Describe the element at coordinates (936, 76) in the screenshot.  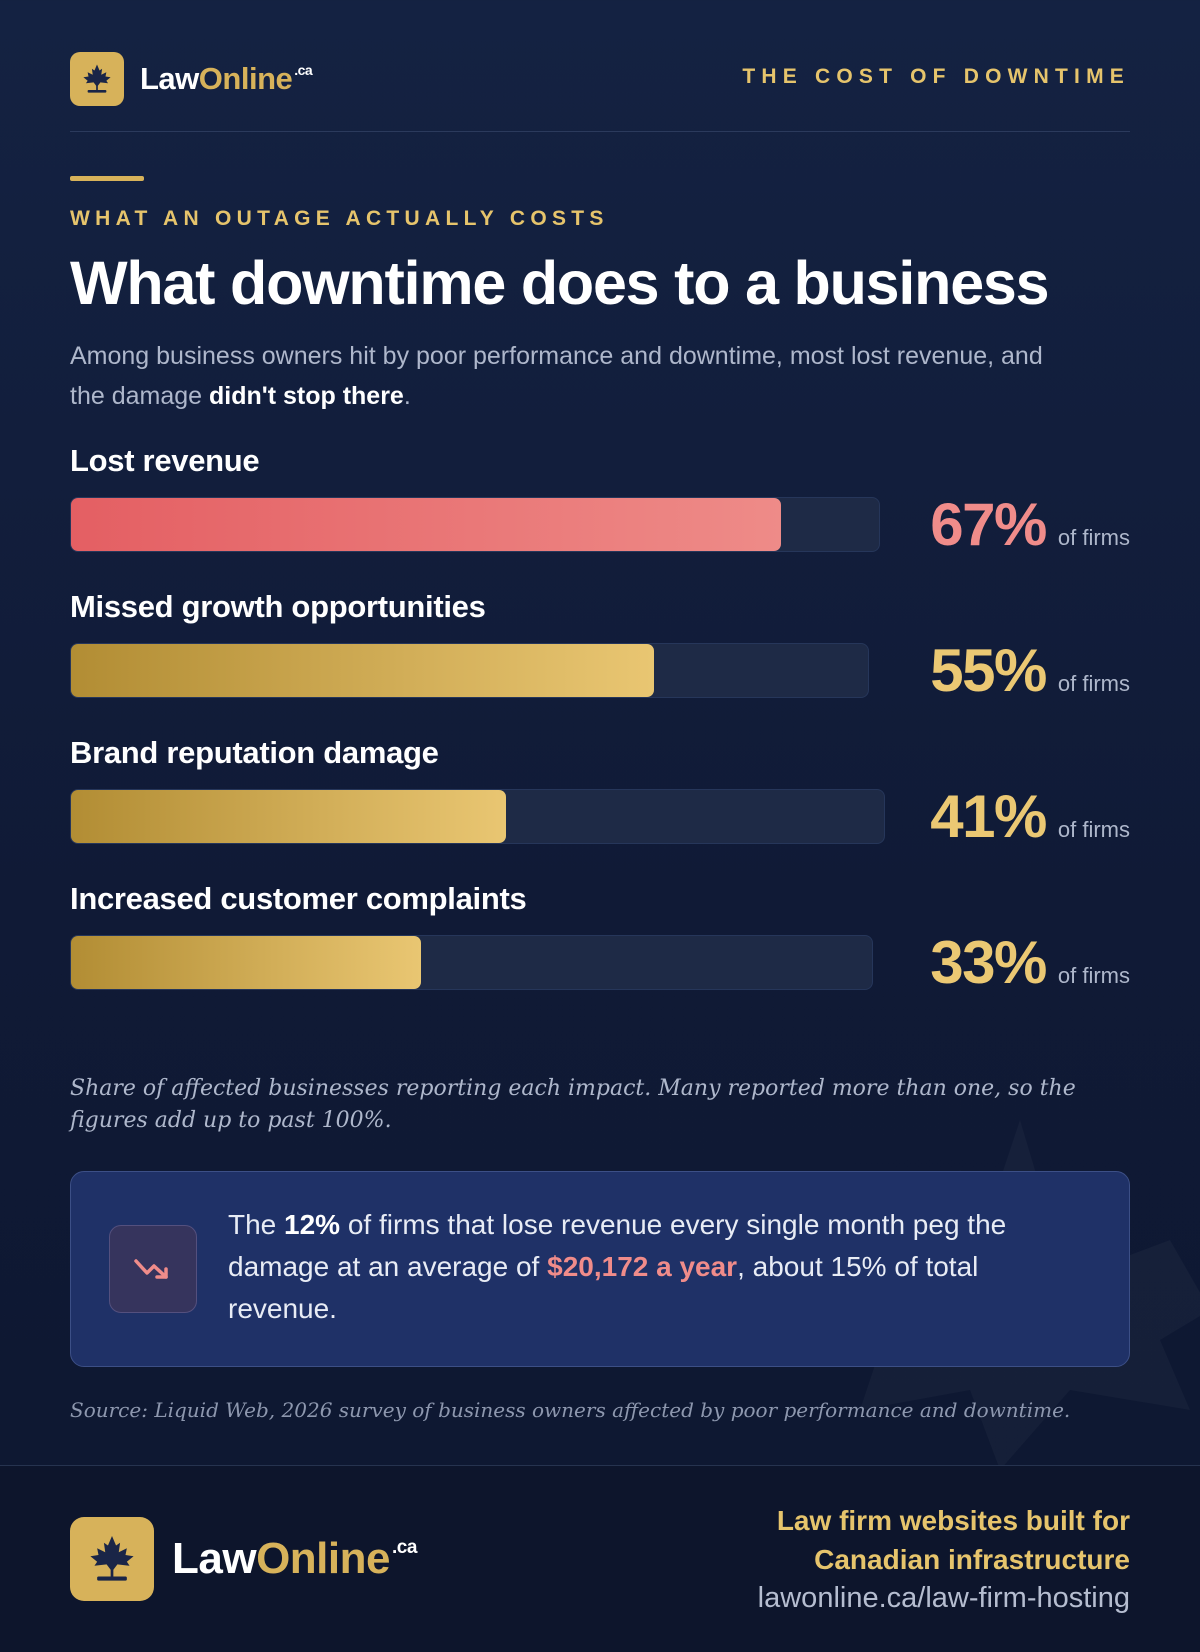
I see `header-tagline: THE COST OF DOWNTIME` at that location.